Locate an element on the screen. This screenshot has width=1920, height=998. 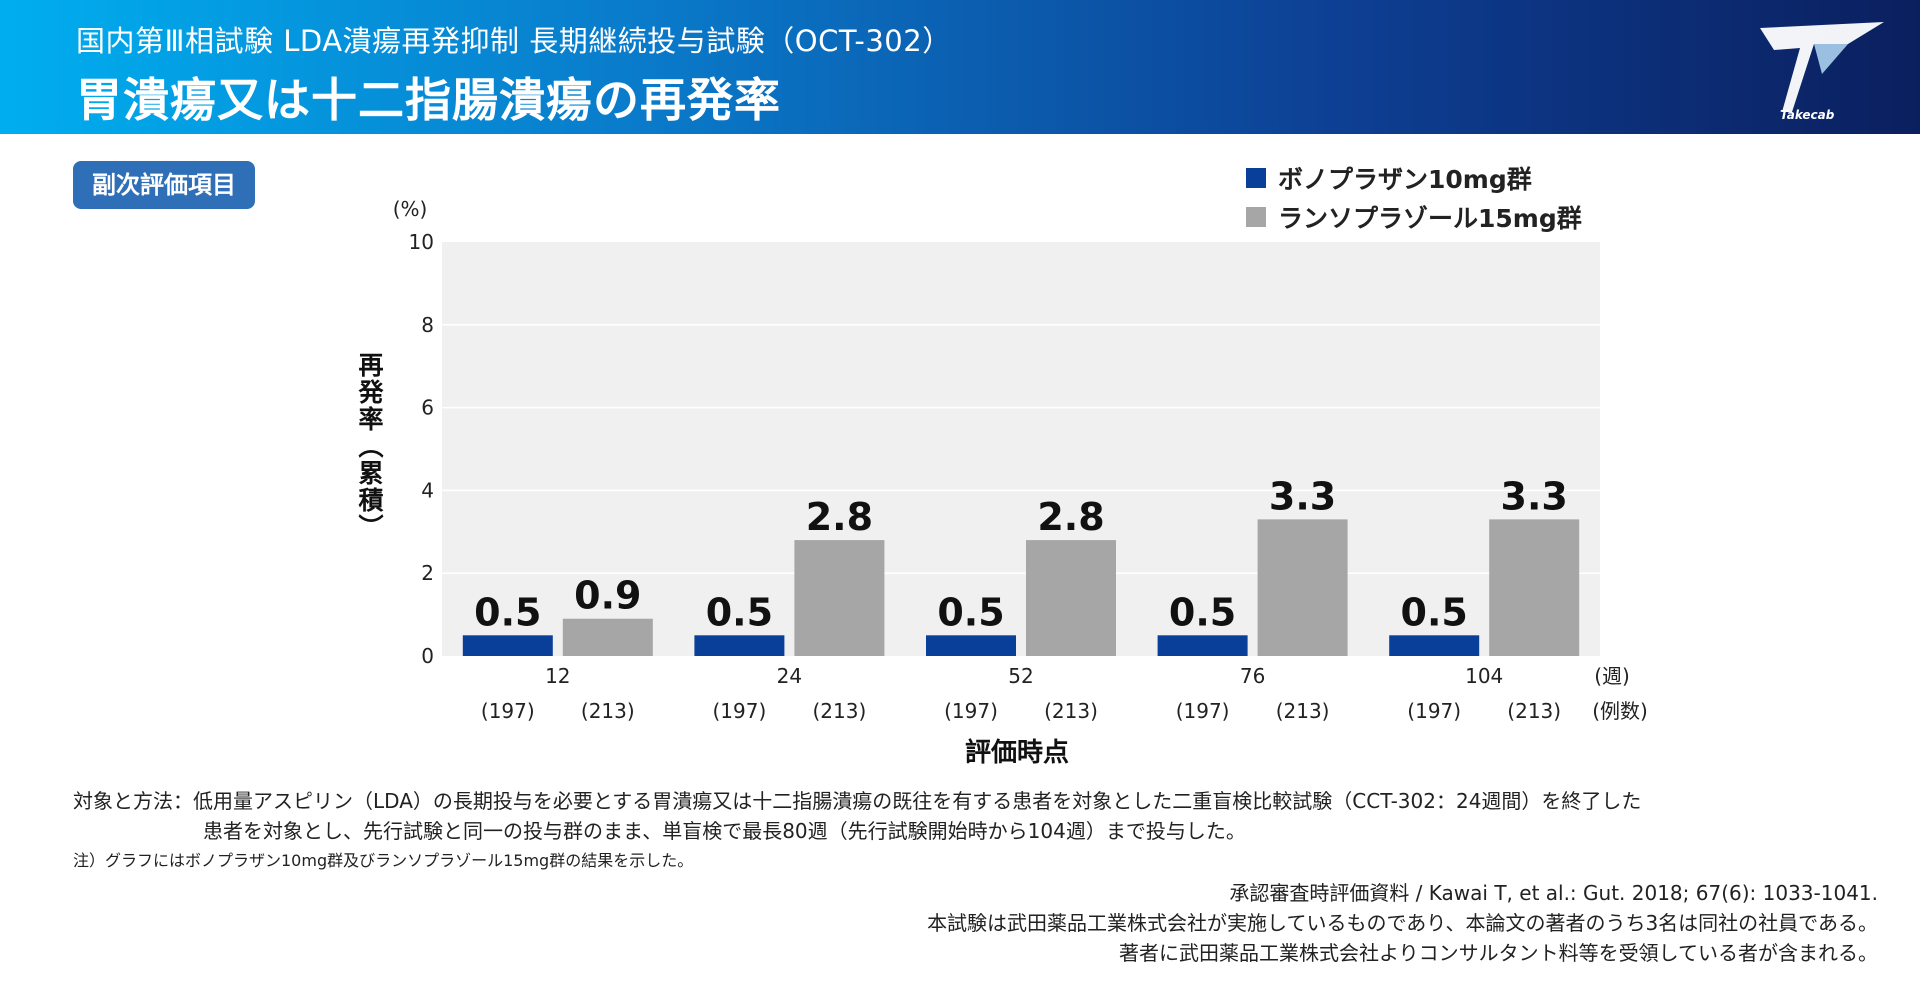
y-tick-label: 10 is located at coordinates (421, 242).